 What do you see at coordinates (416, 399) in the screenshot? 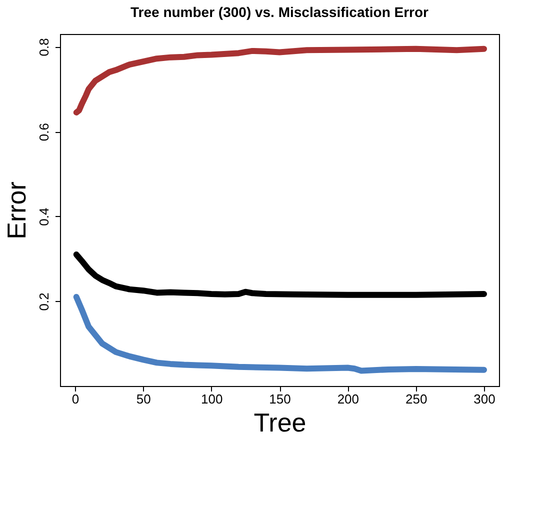
I see `x-tick-label: 250` at bounding box center [416, 399].